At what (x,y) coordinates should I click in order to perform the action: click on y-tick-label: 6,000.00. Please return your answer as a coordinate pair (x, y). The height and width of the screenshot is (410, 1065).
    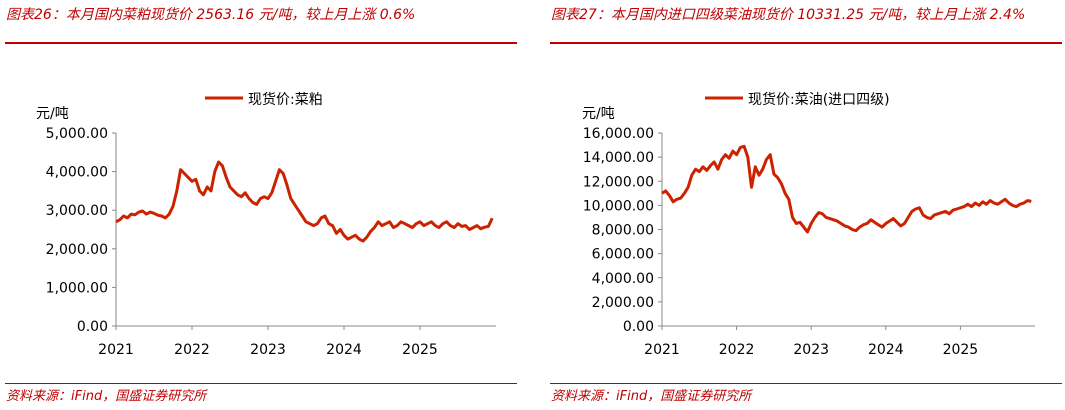
    Looking at the image, I should click on (623, 255).